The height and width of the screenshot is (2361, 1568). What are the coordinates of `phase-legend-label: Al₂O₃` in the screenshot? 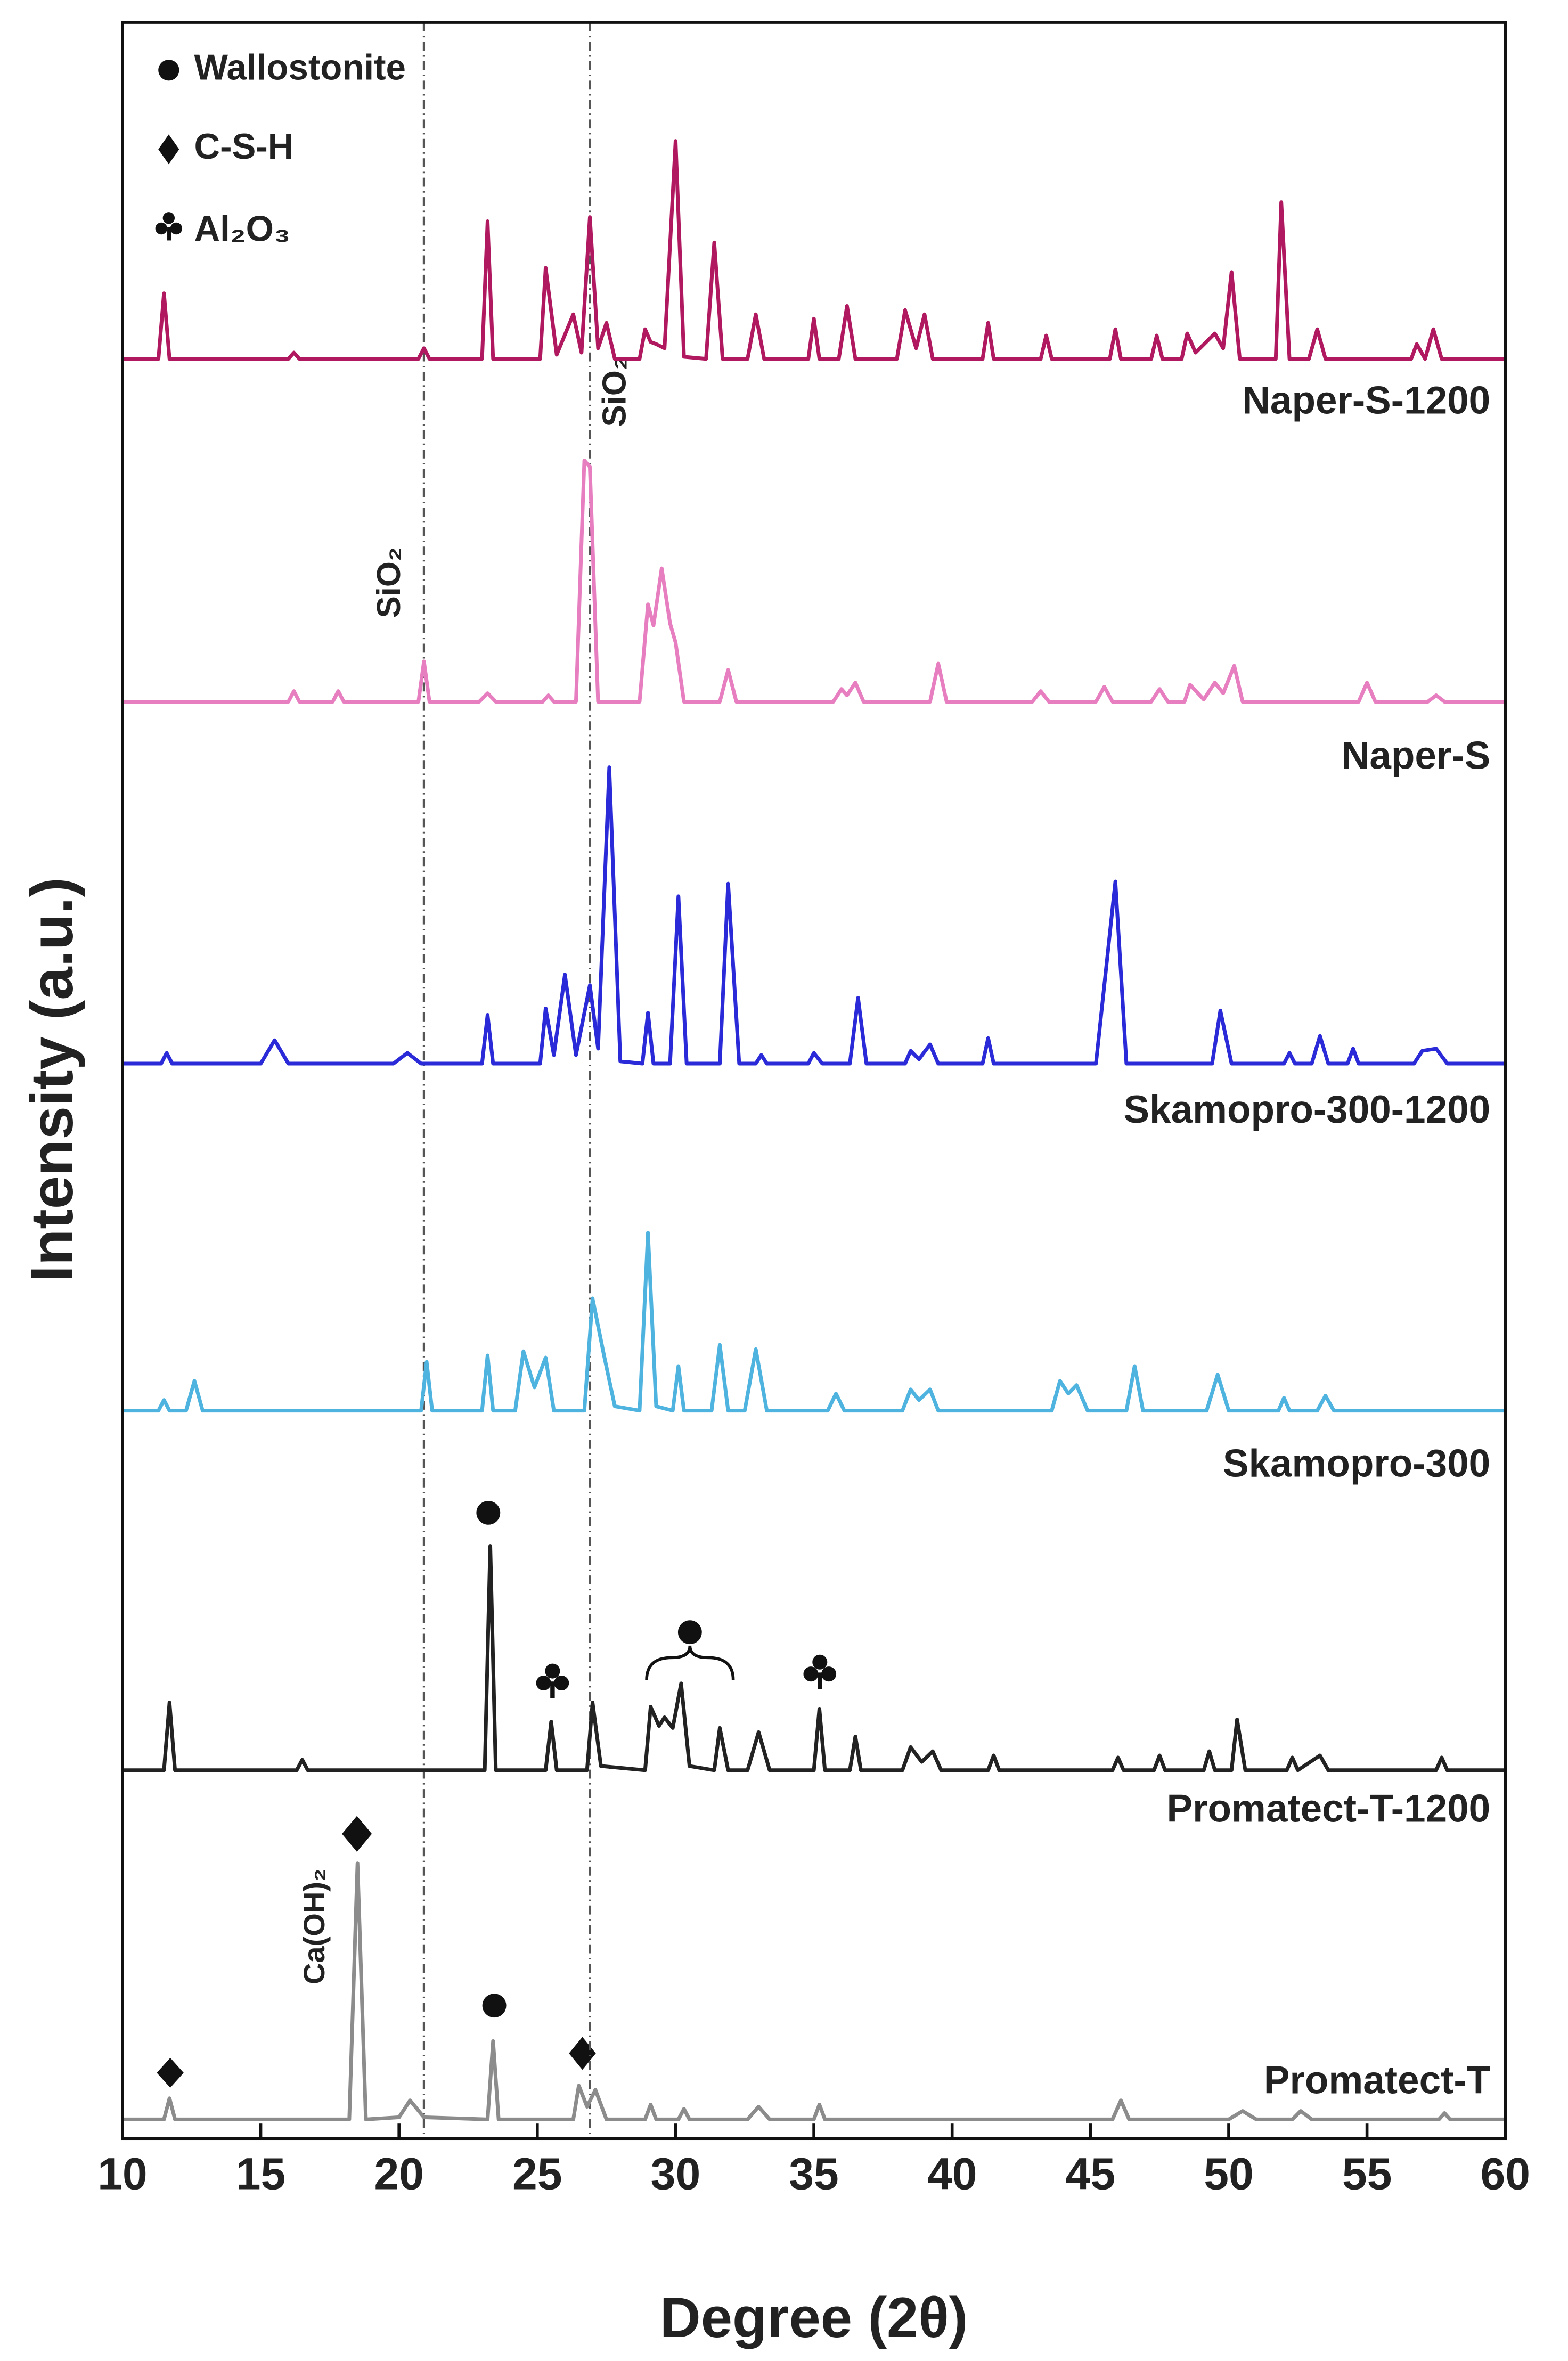 It's located at (242, 229).